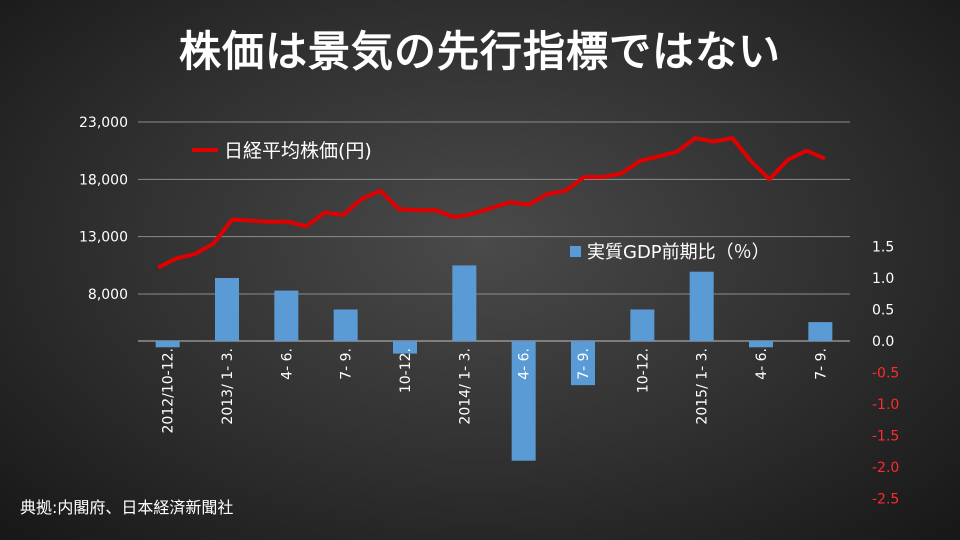 The width and height of the screenshot is (960, 540). Describe the element at coordinates (169, 390) in the screenshot. I see `category-label: 2012/10-12.` at that location.